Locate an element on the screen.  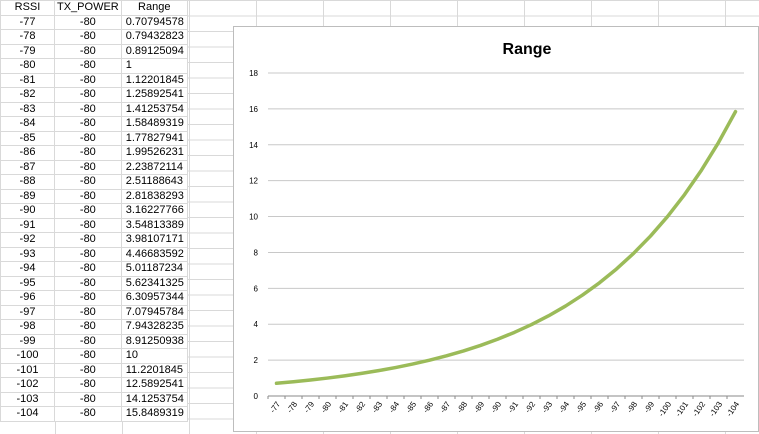
x-tick-label: -86 is located at coordinates (428, 407).